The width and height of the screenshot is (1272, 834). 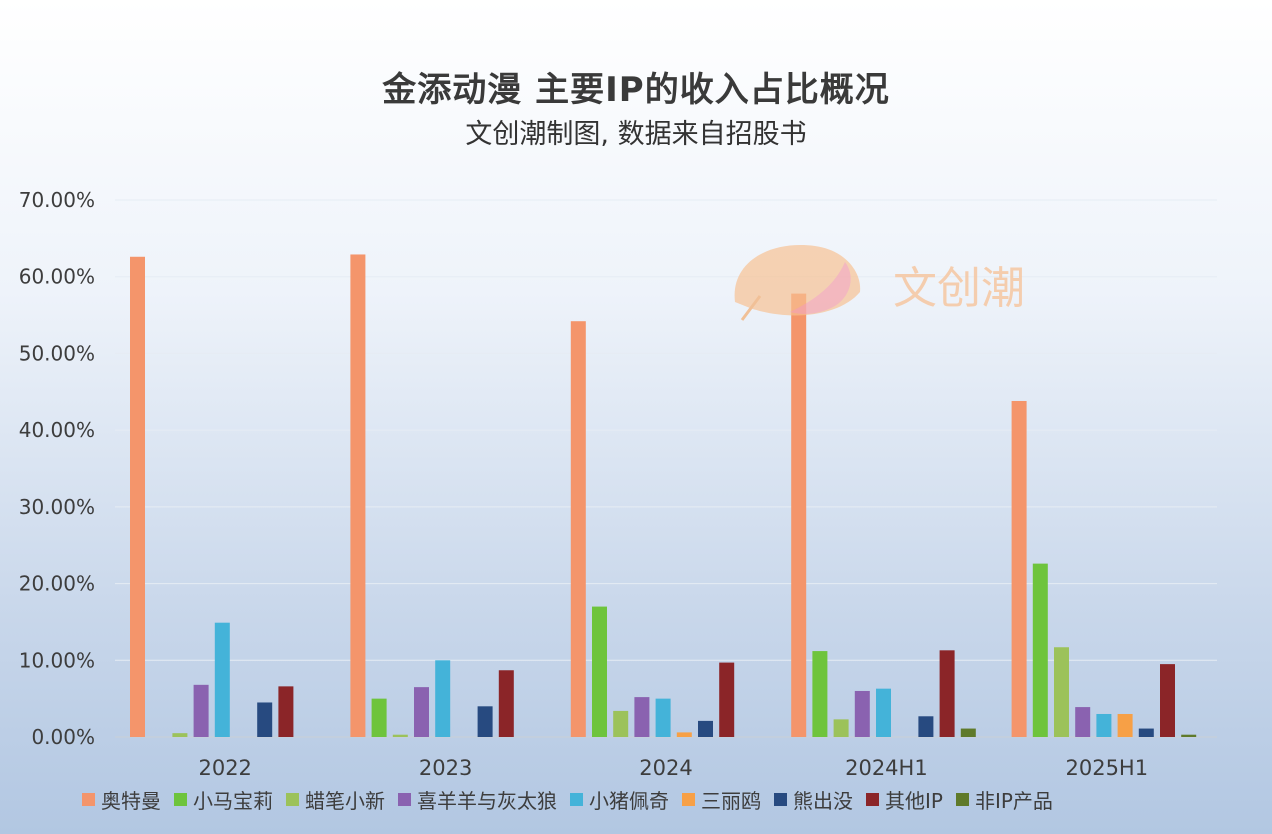 I want to click on y-tick-label: 30.00%, so click(x=57, y=507).